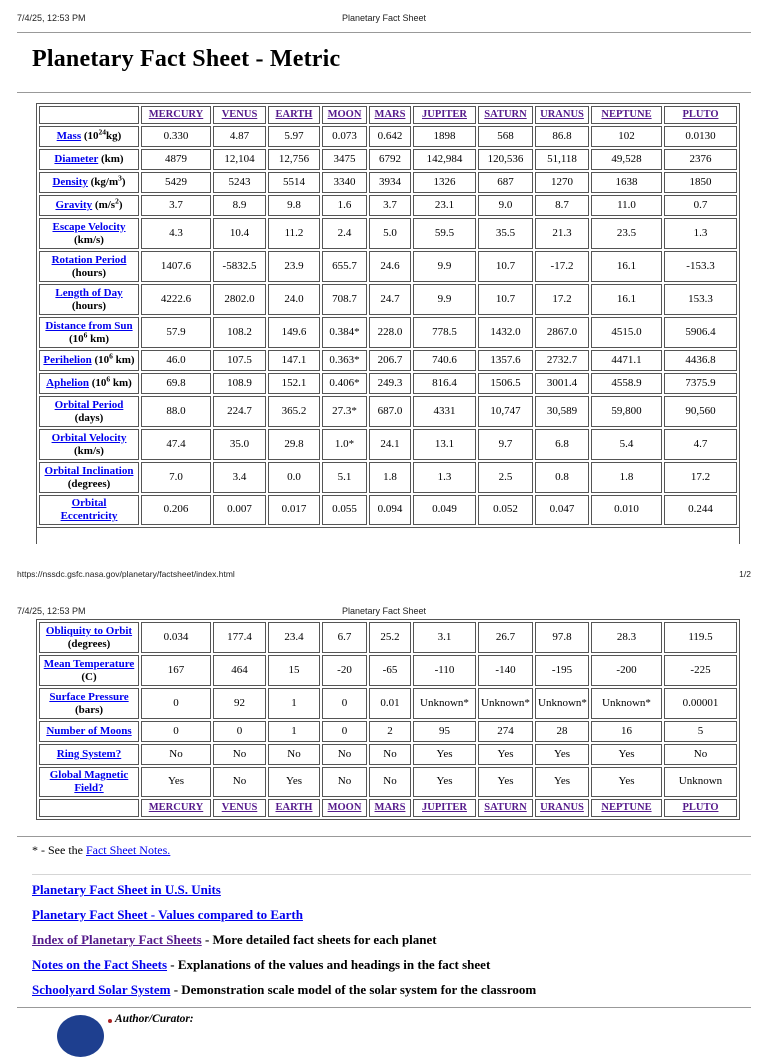 The height and width of the screenshot is (1057, 768). I want to click on row-link-distance-from-sun: Distance from Sun, so click(89, 325).